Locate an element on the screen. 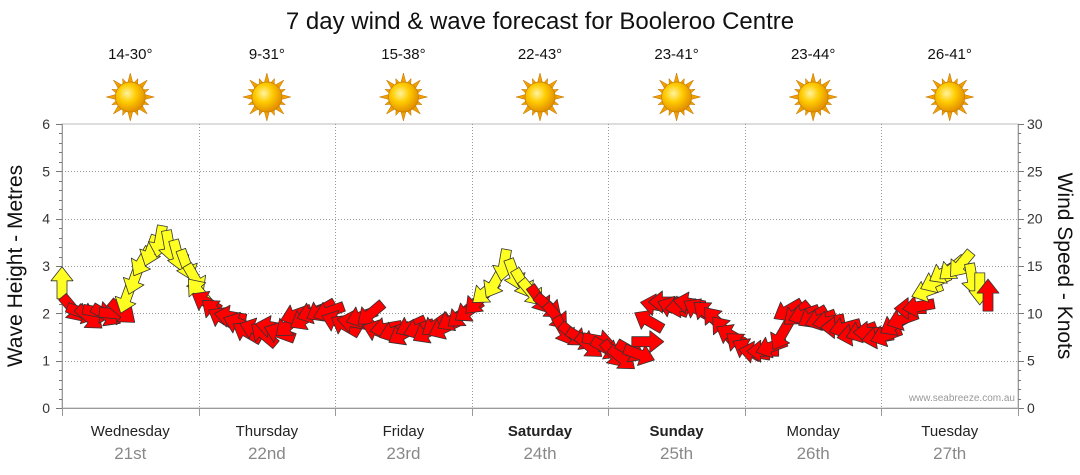 This screenshot has height=475, width=1080. temperature-range: 14-30° is located at coordinates (130, 54).